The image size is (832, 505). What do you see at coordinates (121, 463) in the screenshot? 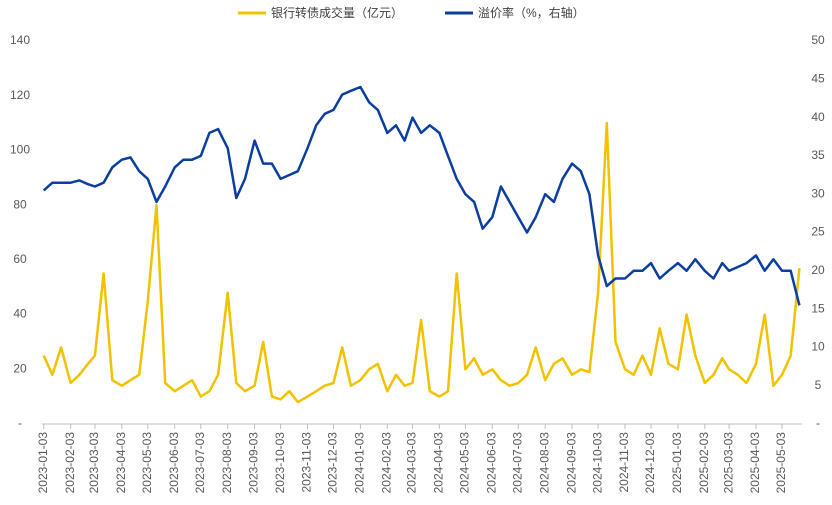
I see `x-tick-label: 2023-04-03` at bounding box center [121, 463].